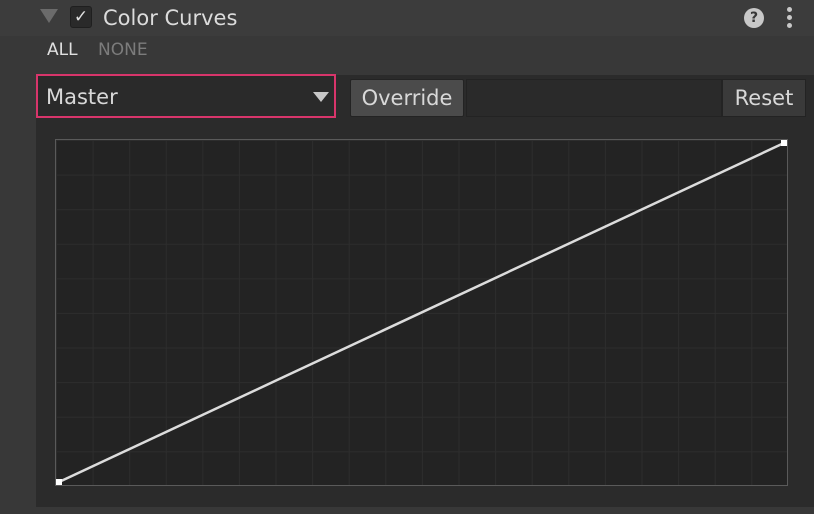 The width and height of the screenshot is (814, 514). What do you see at coordinates (62, 50) in the screenshot?
I see `toggle-all-button: ALL` at bounding box center [62, 50].